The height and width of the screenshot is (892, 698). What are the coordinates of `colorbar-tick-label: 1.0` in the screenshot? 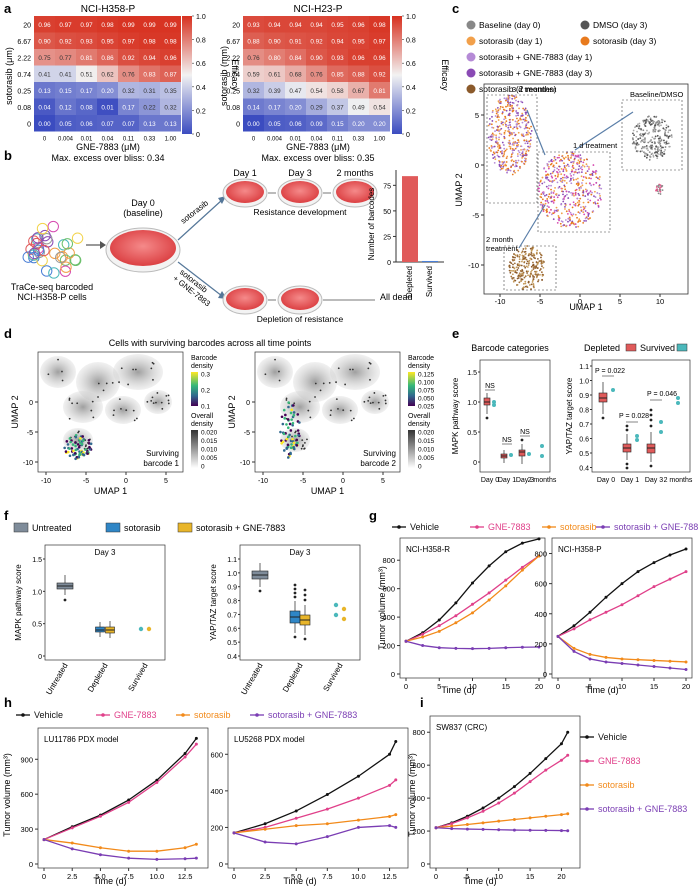 It's located at (201, 17).